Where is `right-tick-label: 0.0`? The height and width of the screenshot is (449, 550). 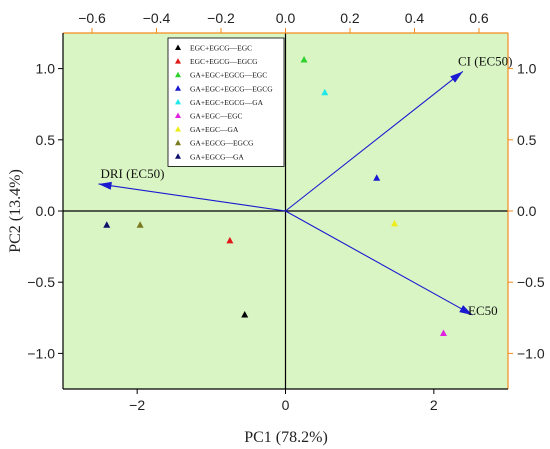
right-tick-label: 0.0 is located at coordinates (527, 211).